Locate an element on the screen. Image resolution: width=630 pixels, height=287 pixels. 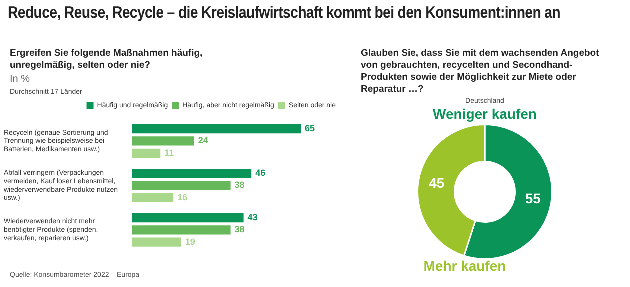
x-axis-title: In % is located at coordinates (20, 79).